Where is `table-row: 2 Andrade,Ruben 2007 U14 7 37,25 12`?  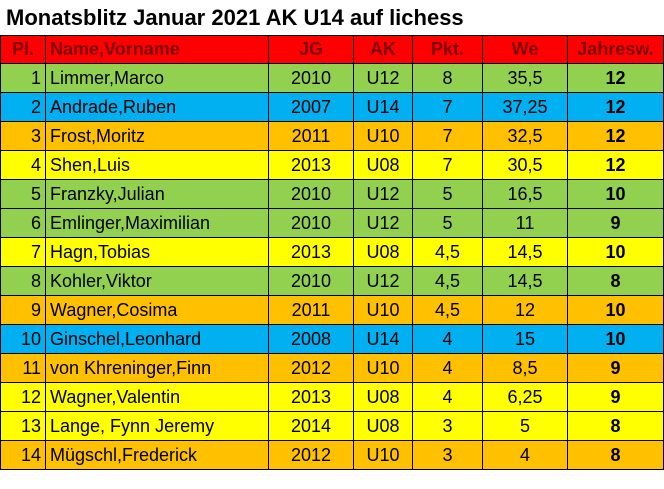 table-row: 2 Andrade,Ruben 2007 U14 7 37,25 12 is located at coordinates (332, 107).